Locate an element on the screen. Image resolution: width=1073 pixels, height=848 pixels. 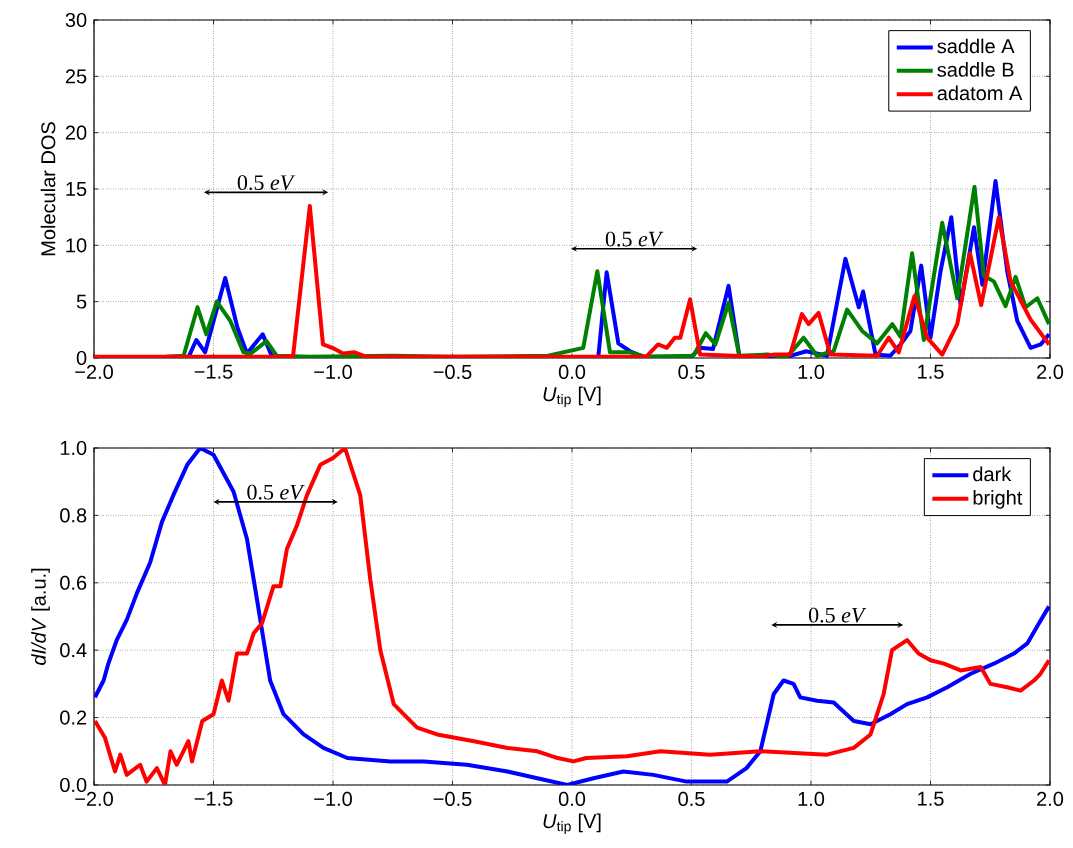
legend-label: saddle A is located at coordinates (976, 46).